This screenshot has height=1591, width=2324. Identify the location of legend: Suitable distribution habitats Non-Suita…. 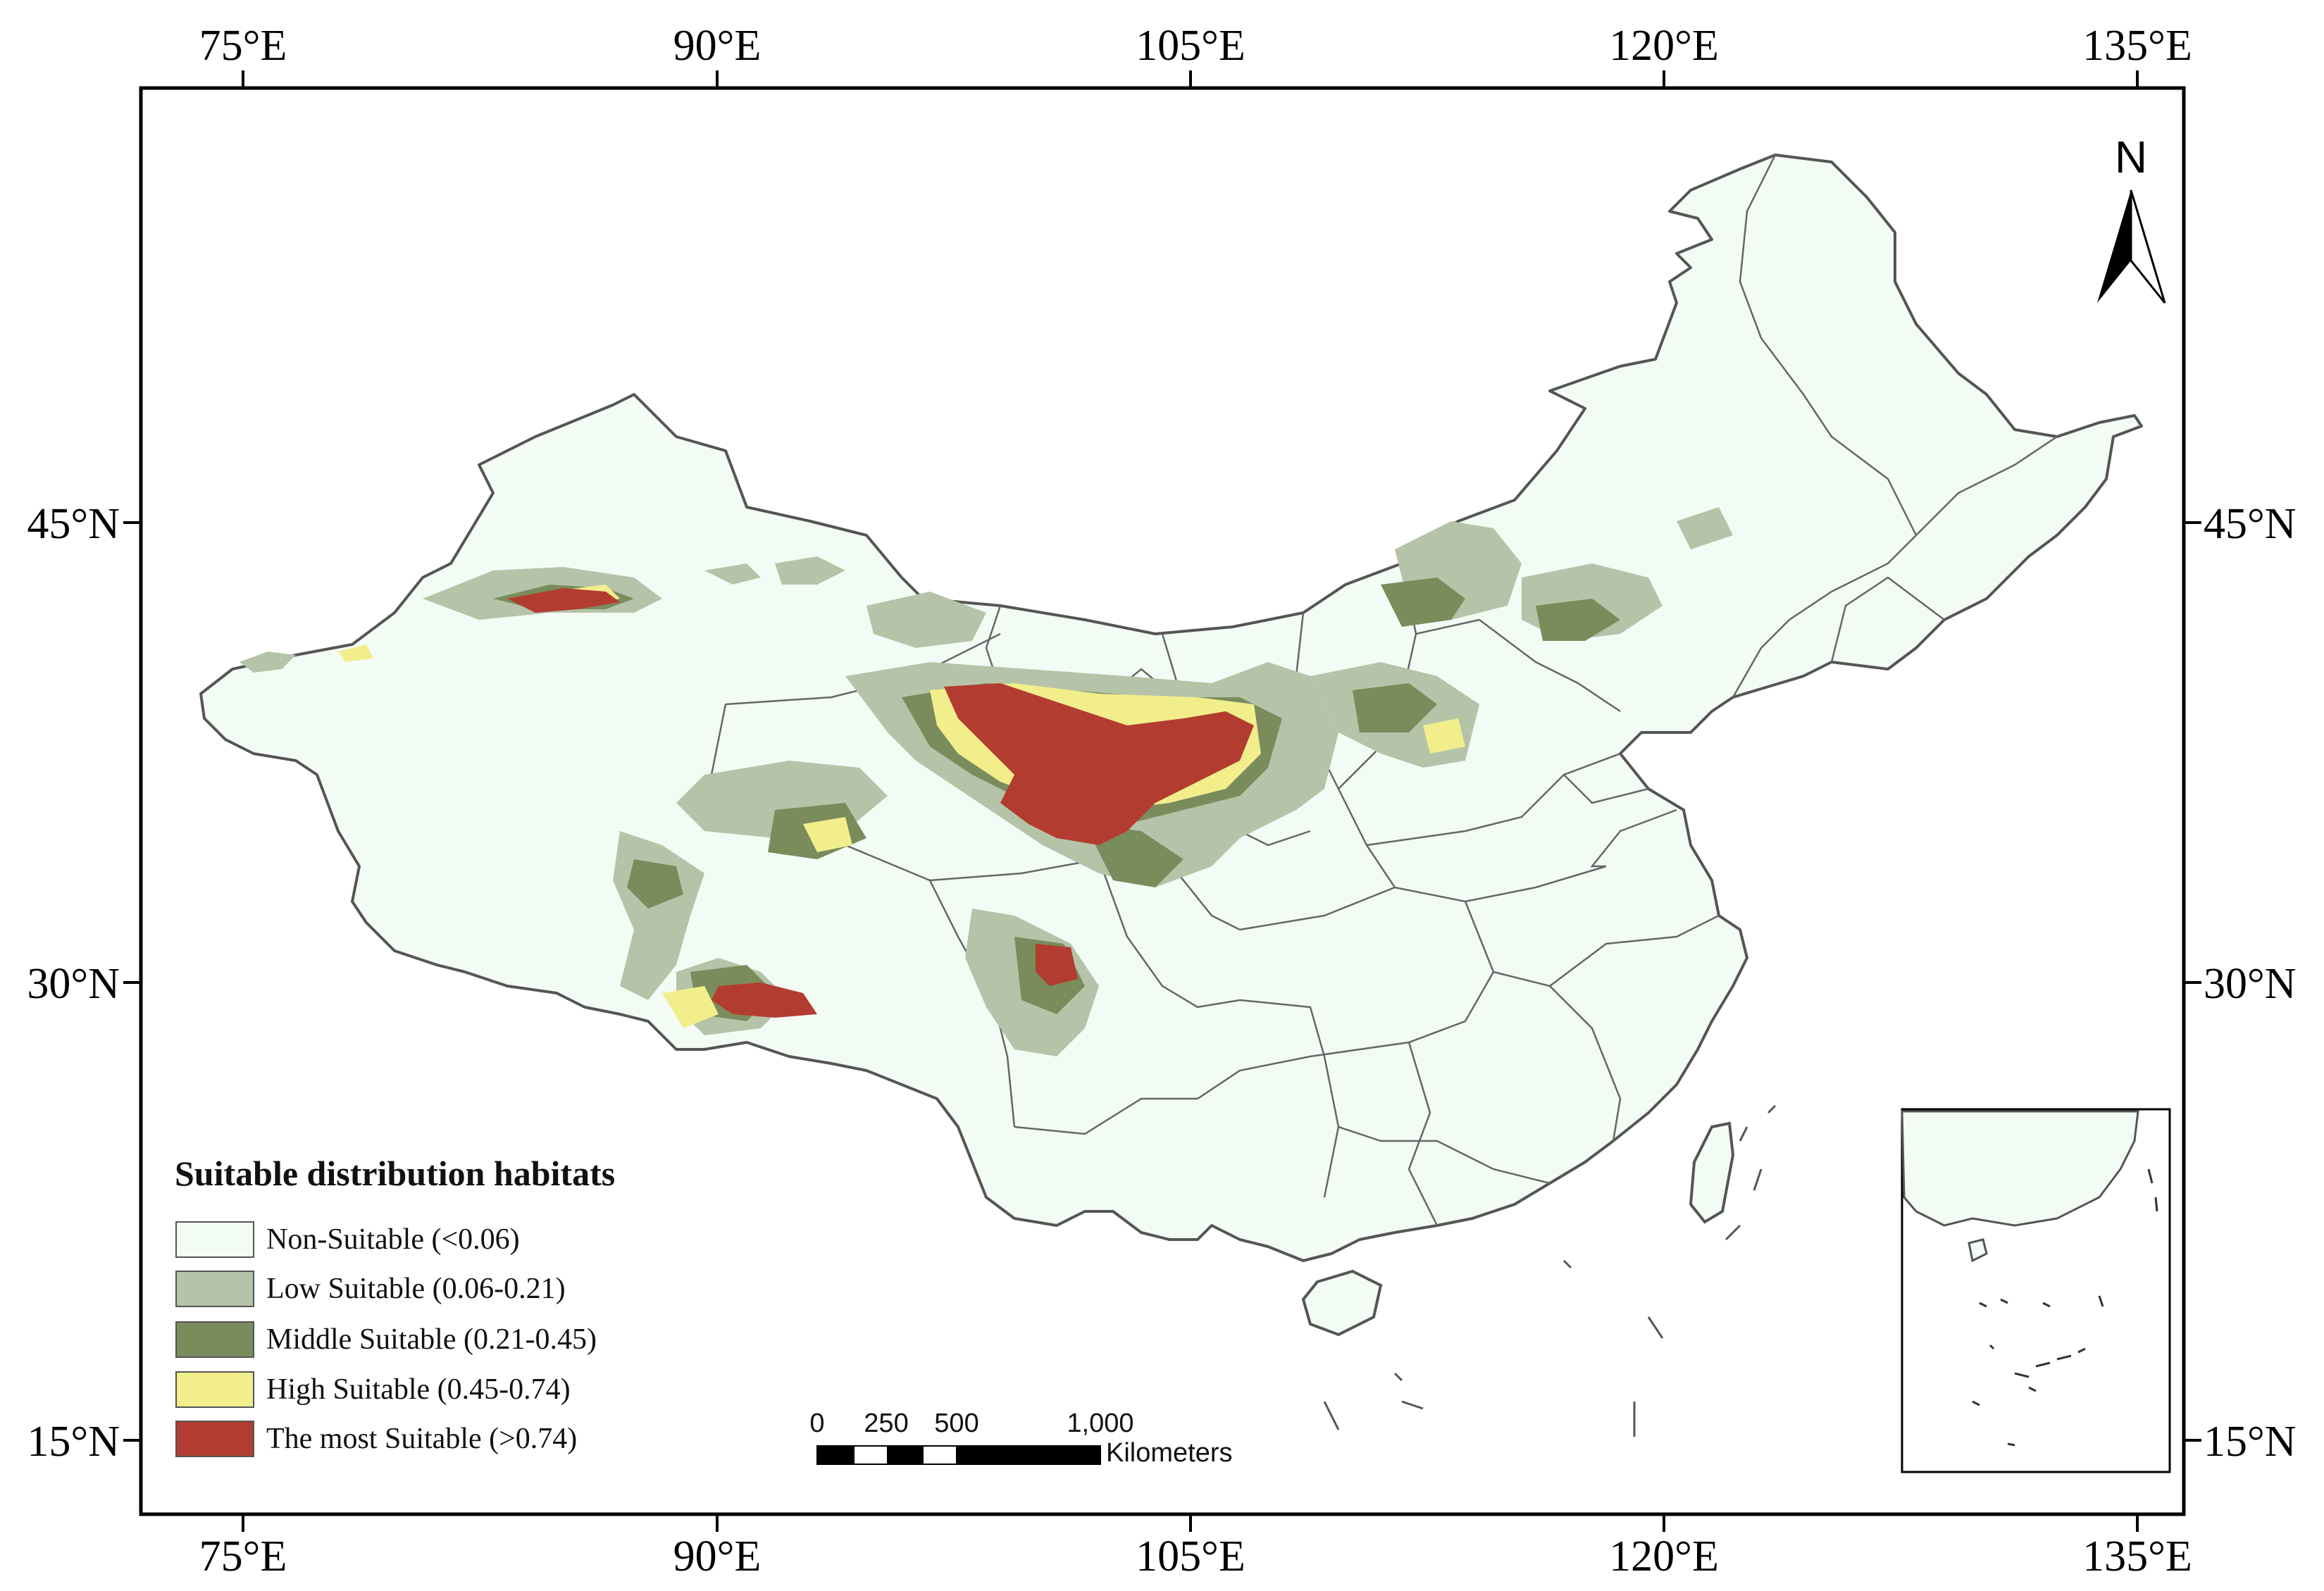
(395, 1305).